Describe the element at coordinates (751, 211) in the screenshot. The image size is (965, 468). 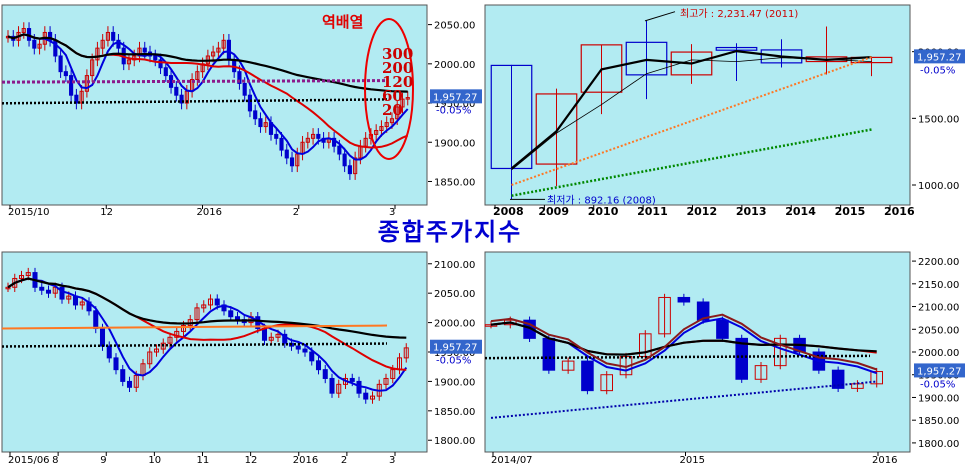
I see `x-tick-label: 2013` at that location.